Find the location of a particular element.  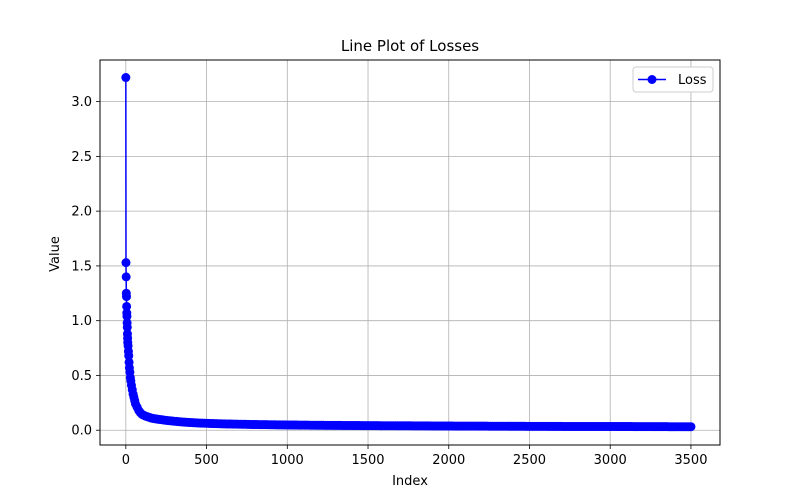

y-tick-label: 0.0 is located at coordinates (81, 431).